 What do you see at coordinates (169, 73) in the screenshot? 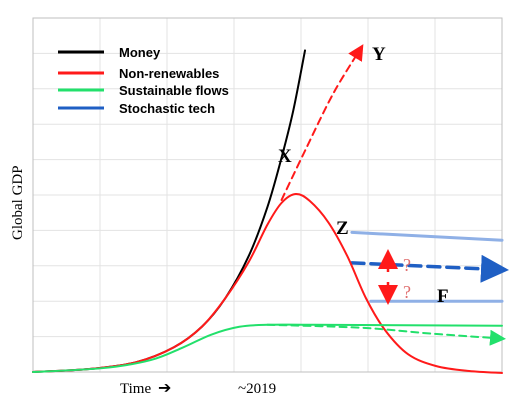
I see `legend-label-non-renewables: Non-renewables` at bounding box center [169, 73].